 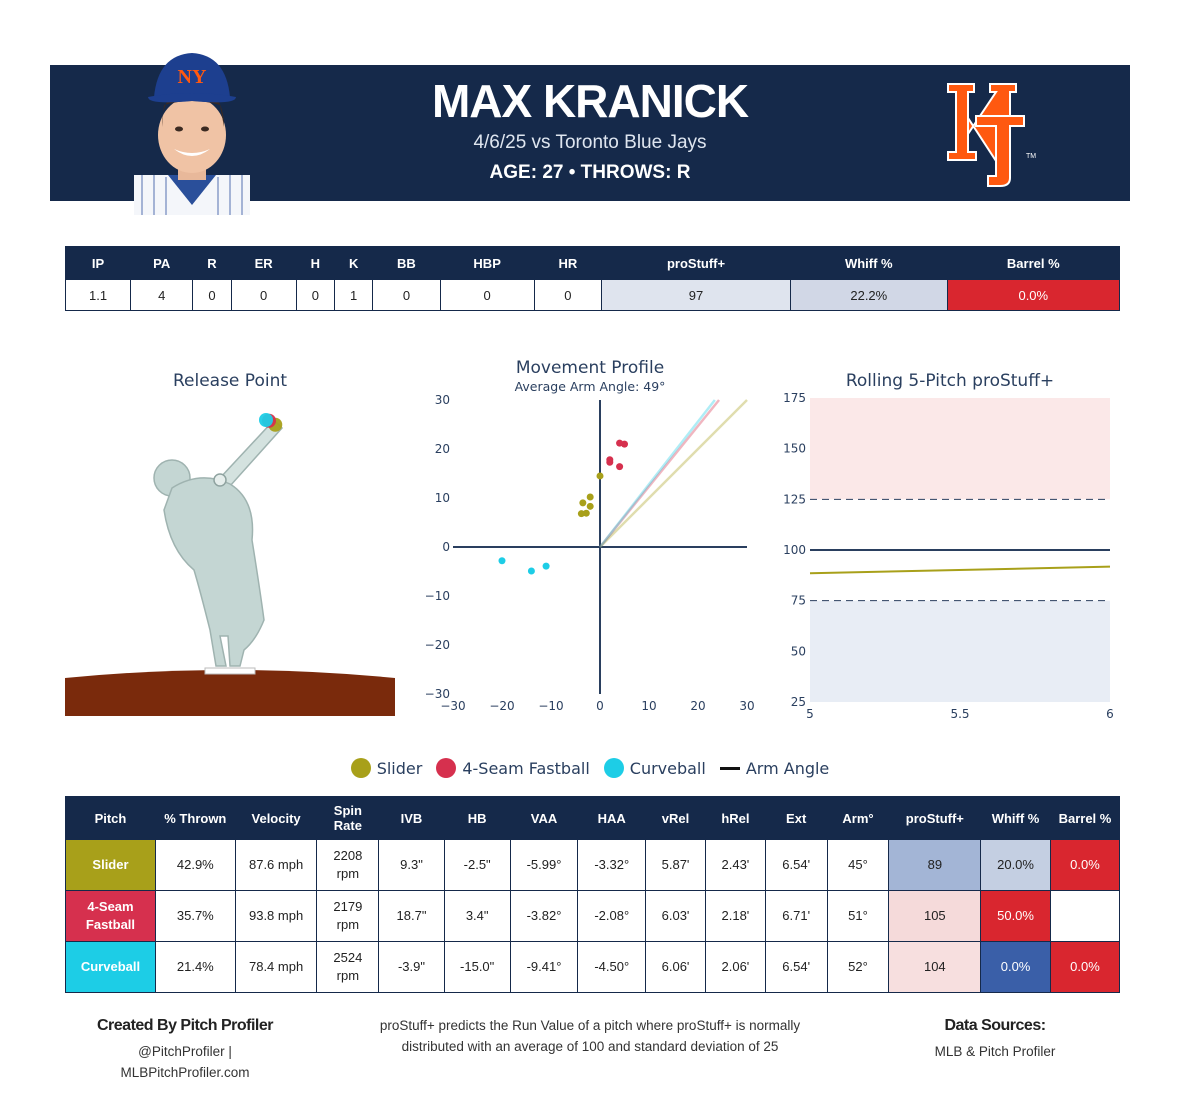 I want to click on credit-handle: @PitchProfiler |, so click(x=185, y=1051).